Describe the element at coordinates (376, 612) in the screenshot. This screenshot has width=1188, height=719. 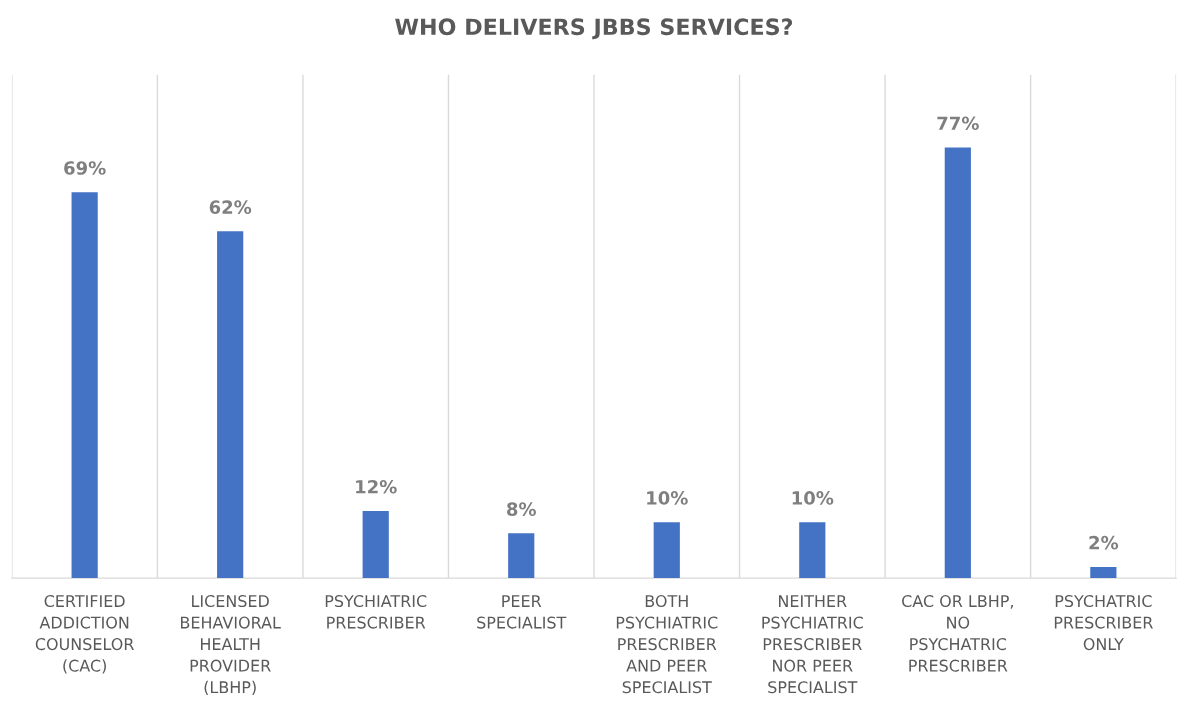
I see `x-tick-label: PSYCHIATRIC PRESCRIBER` at that location.